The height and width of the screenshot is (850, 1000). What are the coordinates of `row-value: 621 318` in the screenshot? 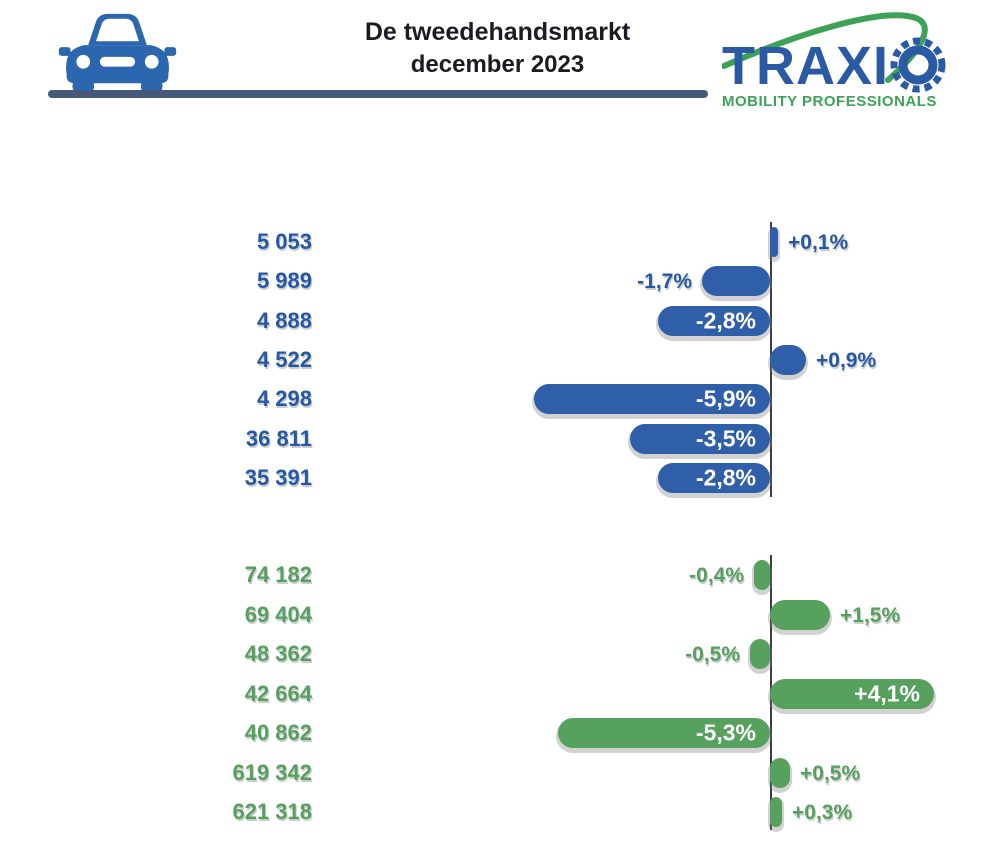 It's located at (272, 811).